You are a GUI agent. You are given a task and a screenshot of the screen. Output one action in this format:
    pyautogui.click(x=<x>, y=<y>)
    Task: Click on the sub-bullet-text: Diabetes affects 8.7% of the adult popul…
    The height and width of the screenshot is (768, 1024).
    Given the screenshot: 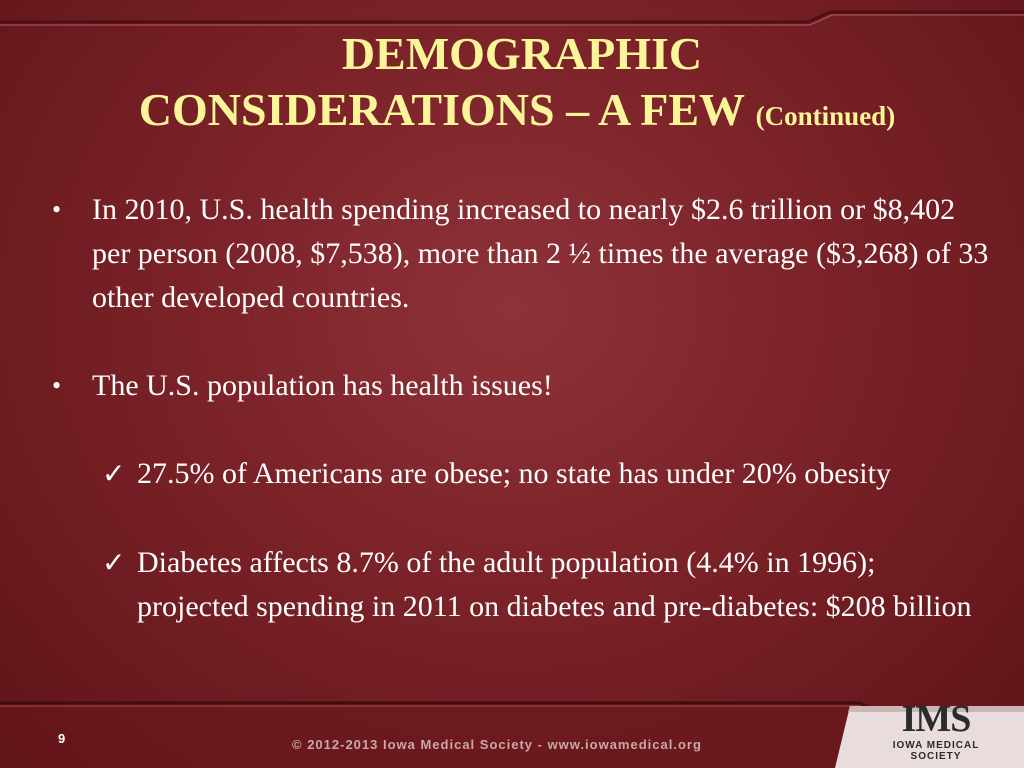 What is the action you would take?
    pyautogui.click(x=554, y=584)
    